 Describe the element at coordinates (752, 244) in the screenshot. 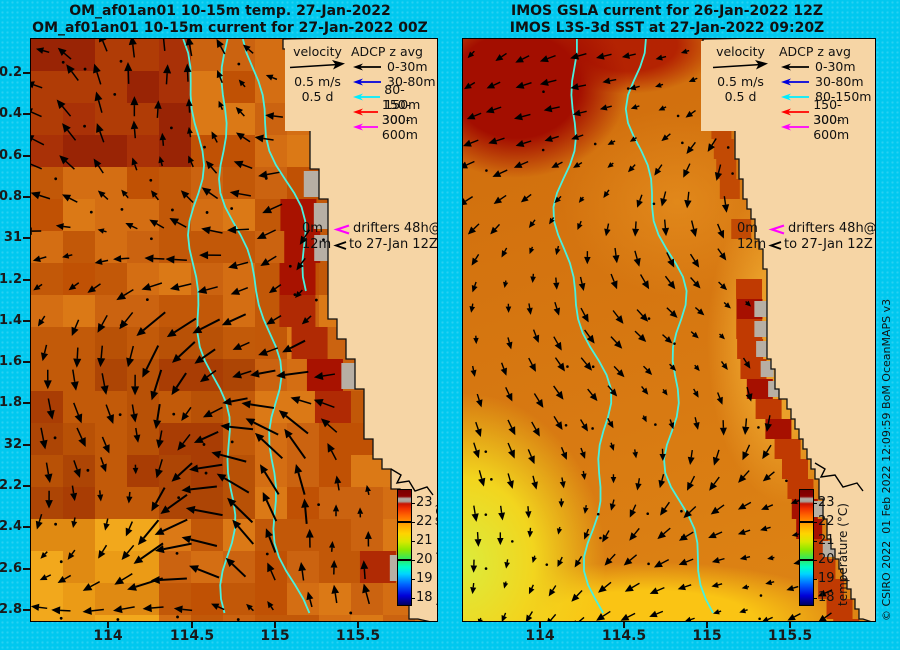

I see `drifter-depth-12m: 12m` at that location.